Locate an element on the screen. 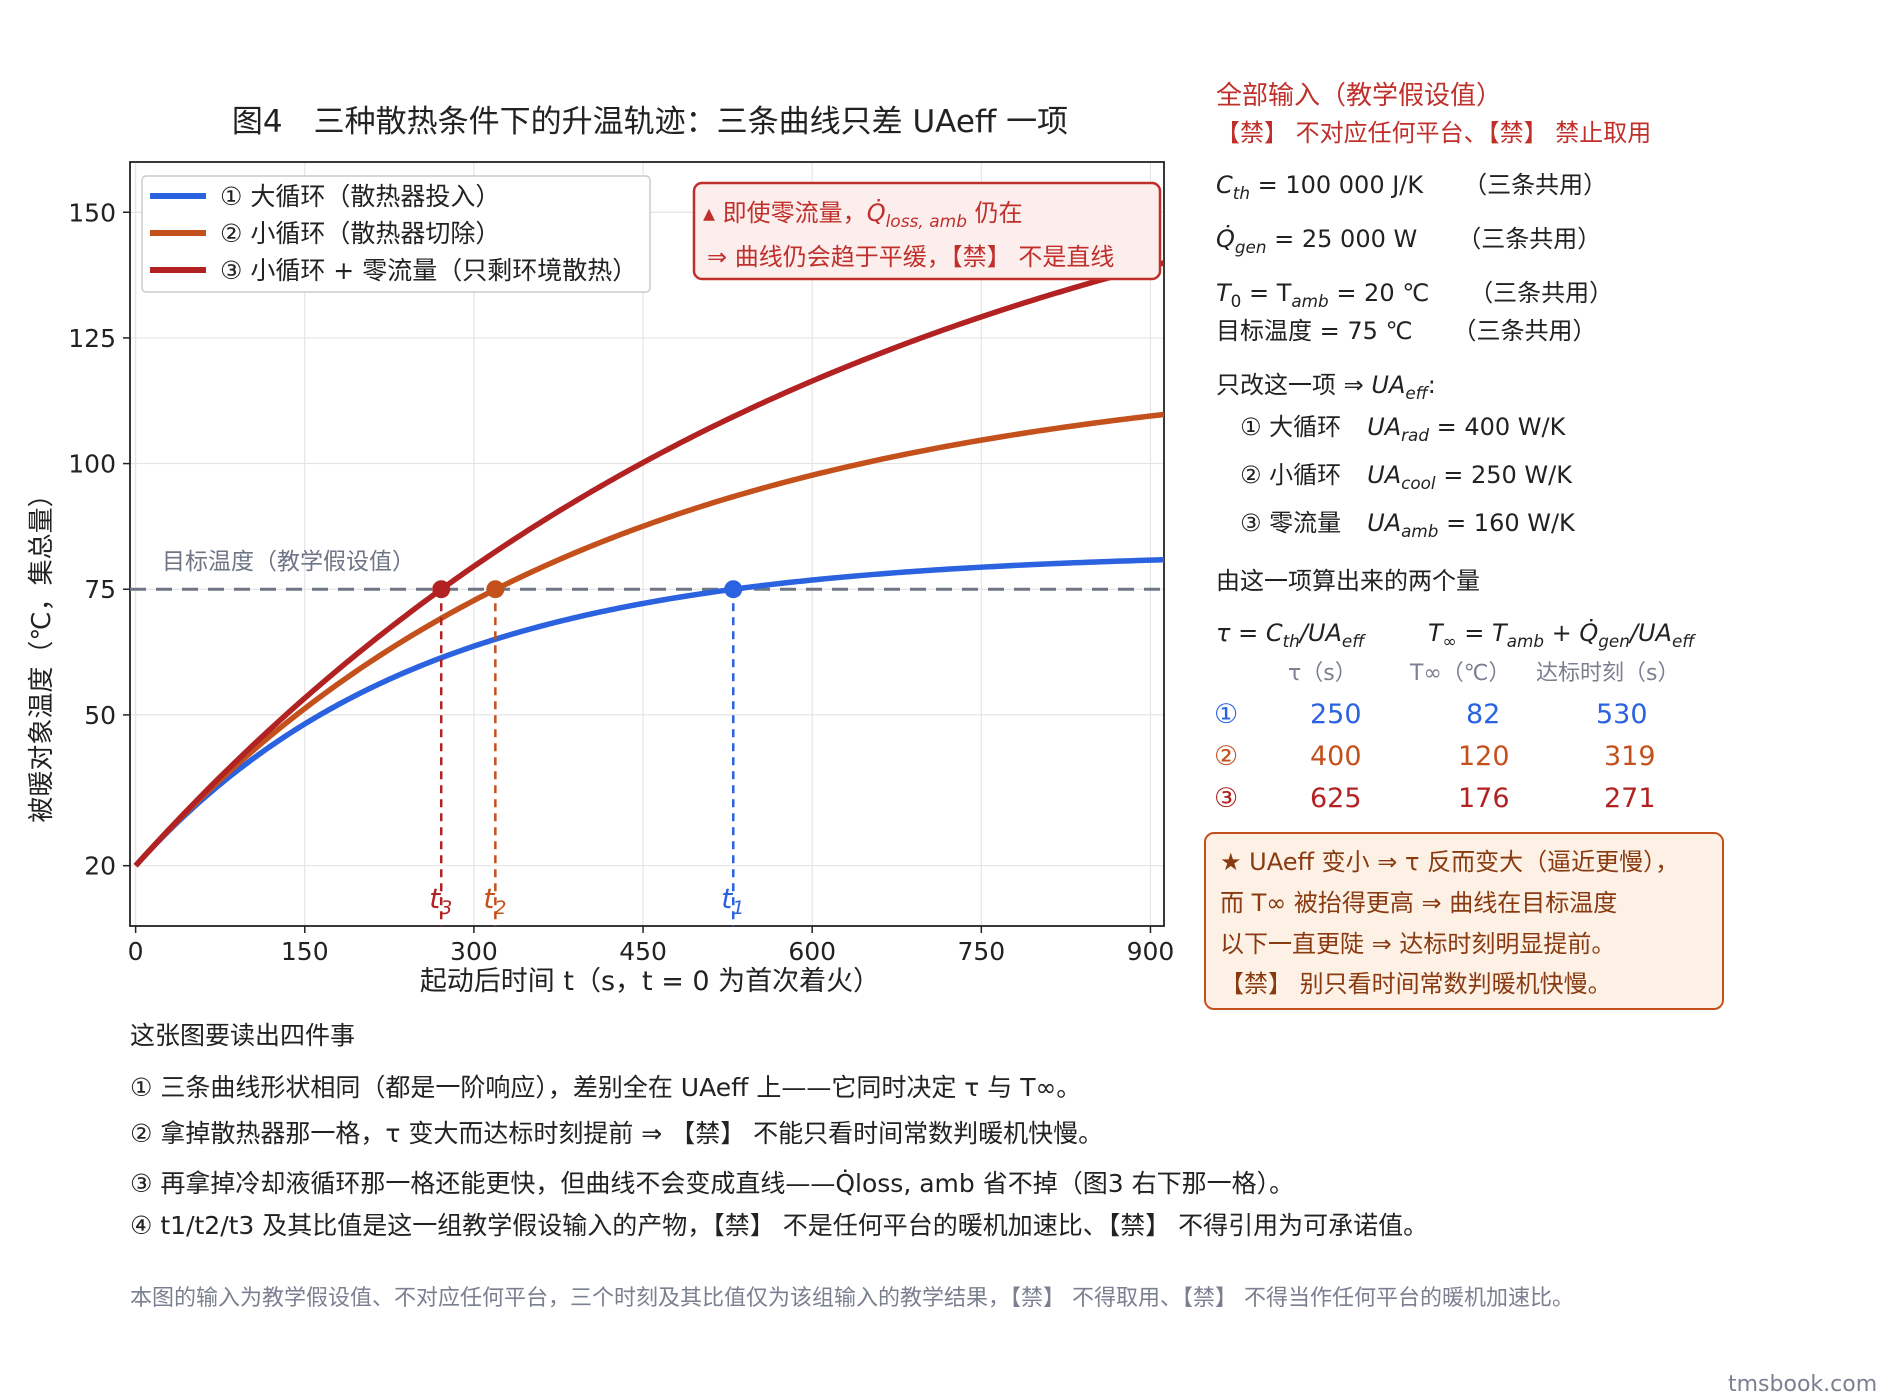 The height and width of the screenshot is (1399, 1890). chart-note-line1: ▴ 即使零流量，Q̇loss, amb 仍在 is located at coordinates (863, 215).